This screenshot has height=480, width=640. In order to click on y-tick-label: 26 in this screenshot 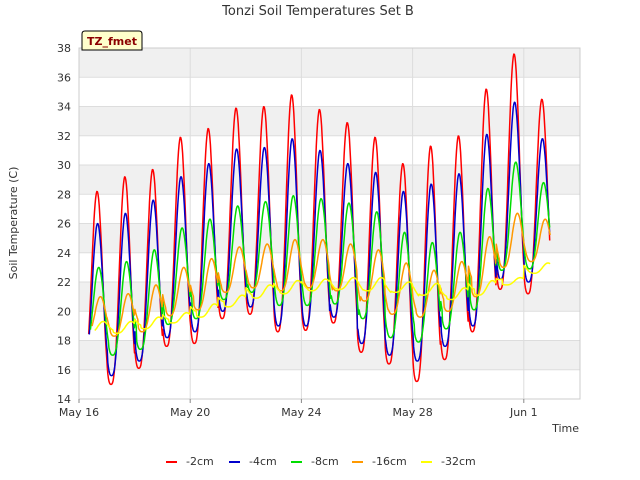, I will do `click(64, 224)`.